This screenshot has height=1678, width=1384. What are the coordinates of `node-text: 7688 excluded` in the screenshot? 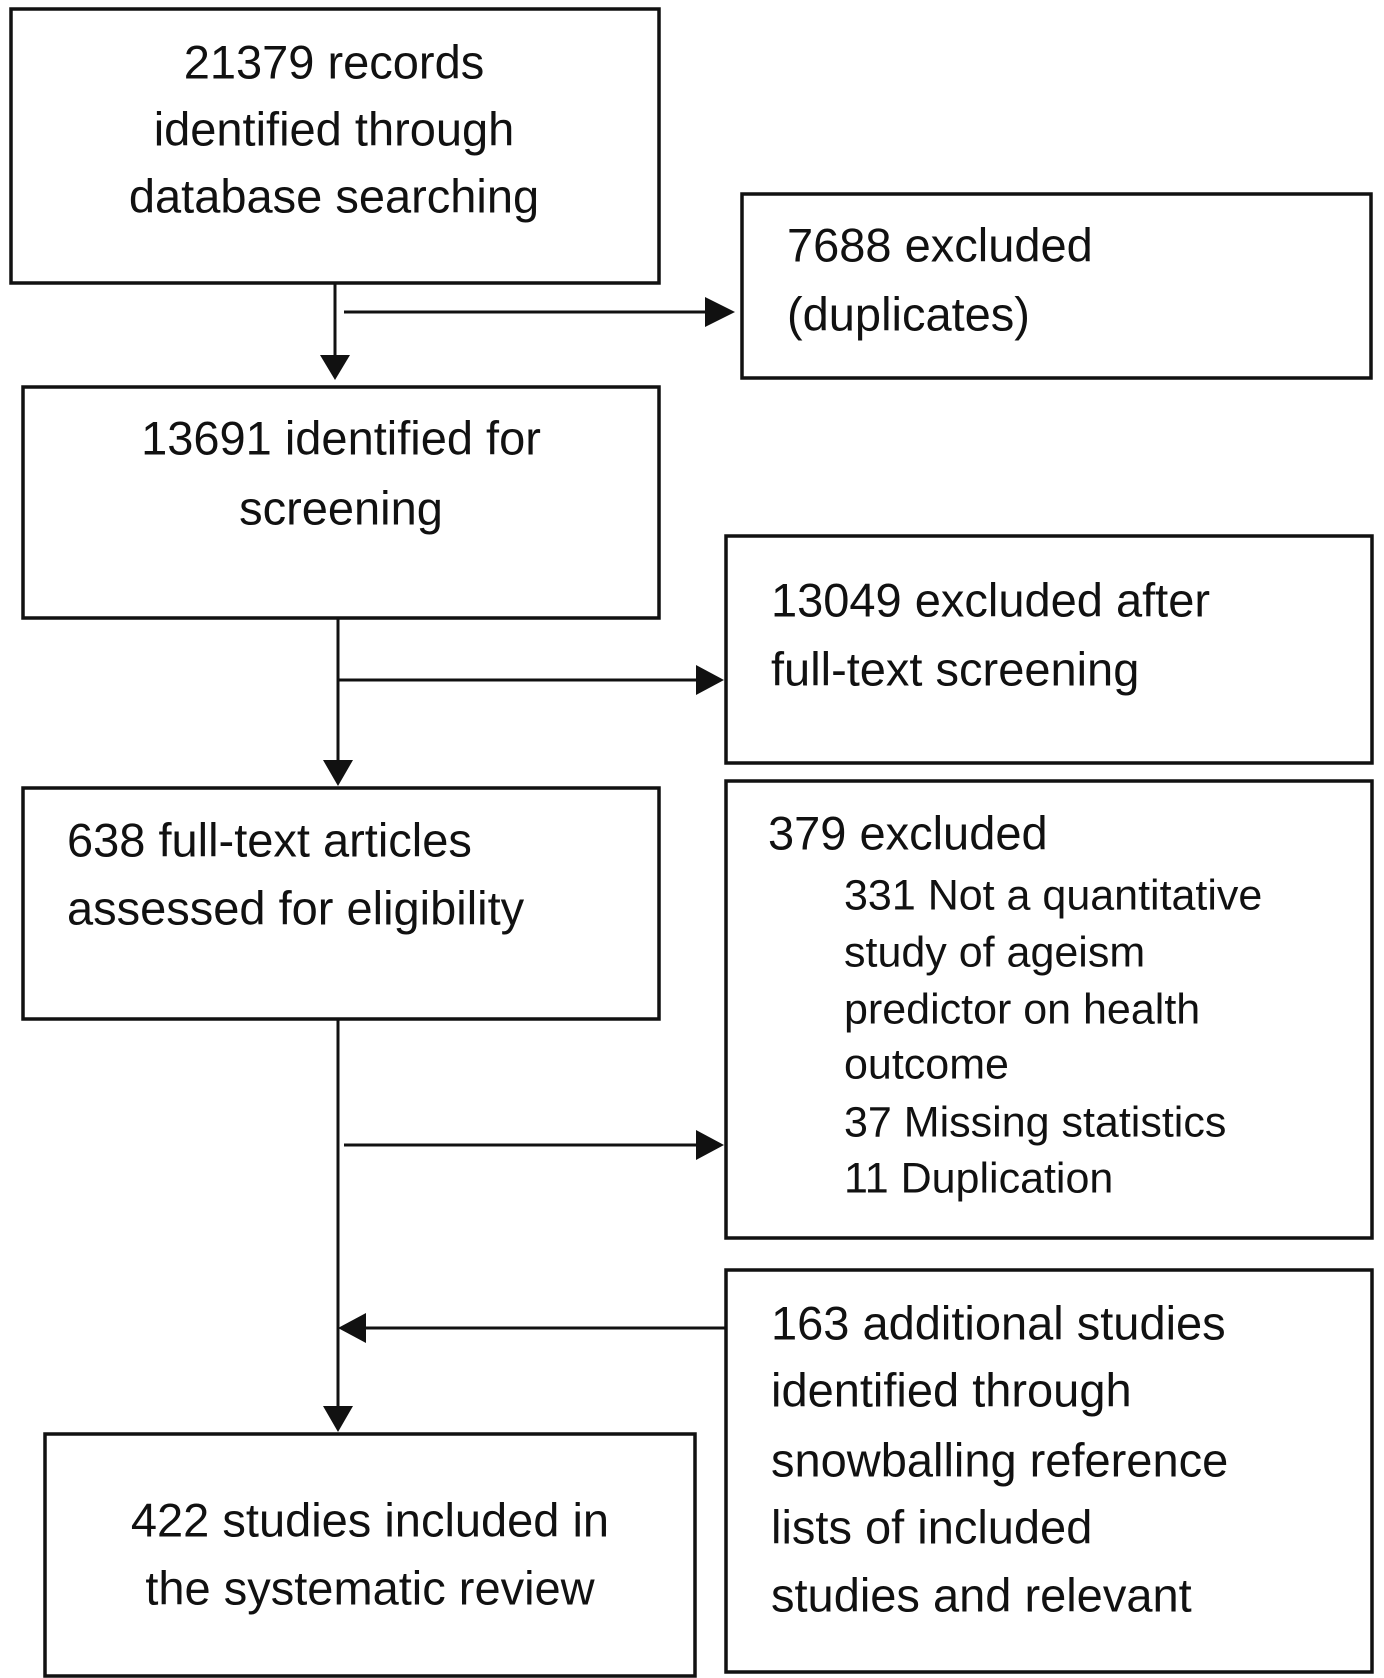 It's located at (940, 244).